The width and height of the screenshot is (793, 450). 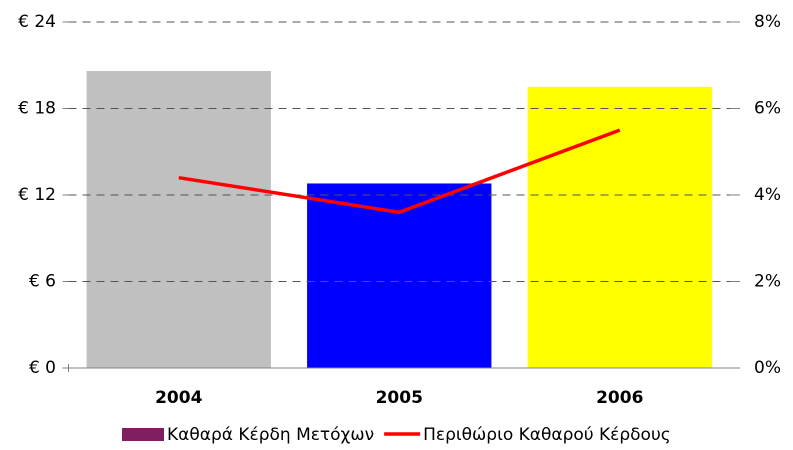 What do you see at coordinates (42, 368) in the screenshot?
I see `y-tick-label: € 0` at bounding box center [42, 368].